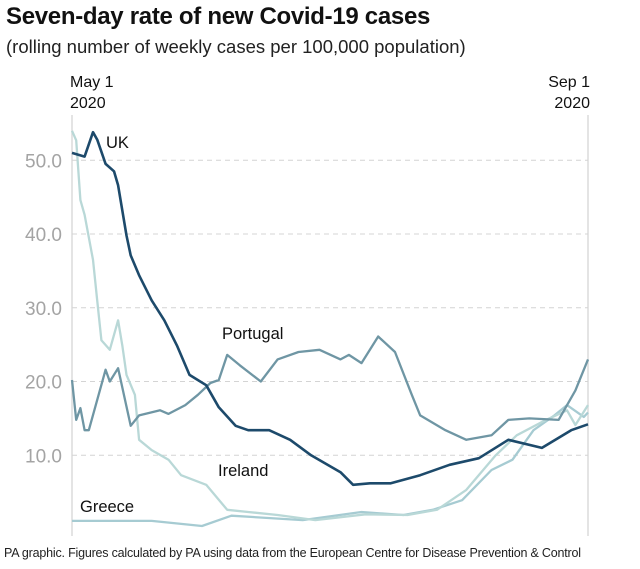 The image size is (640, 569). I want to click on y-tick-label: 50.0, so click(43, 161).